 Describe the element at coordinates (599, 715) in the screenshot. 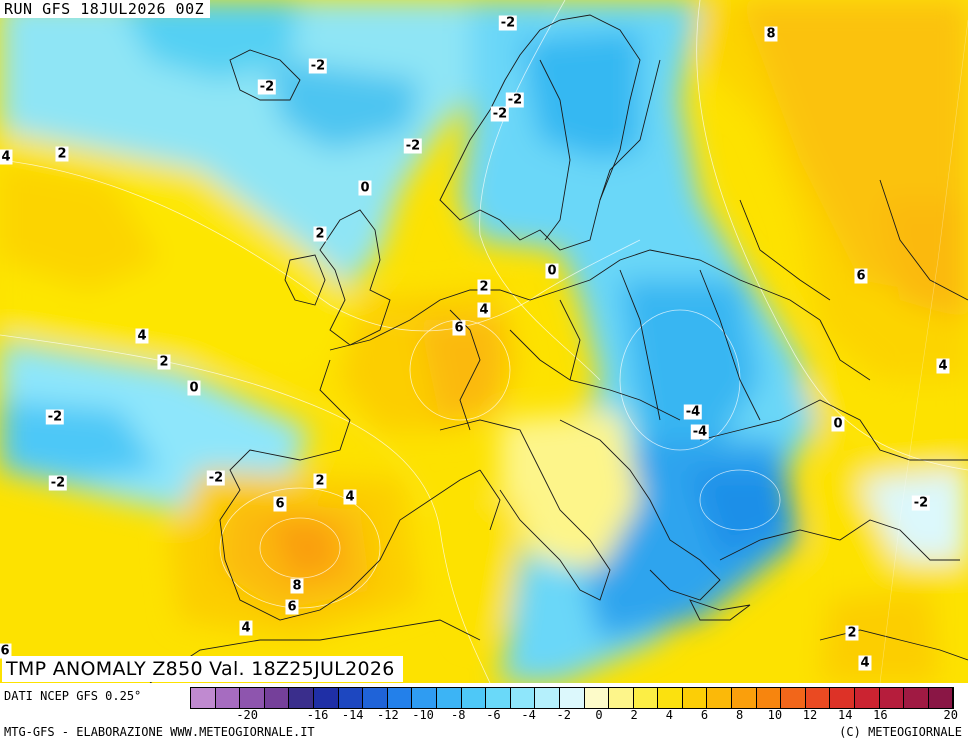

I see `colorbar-tick-label: 0` at that location.